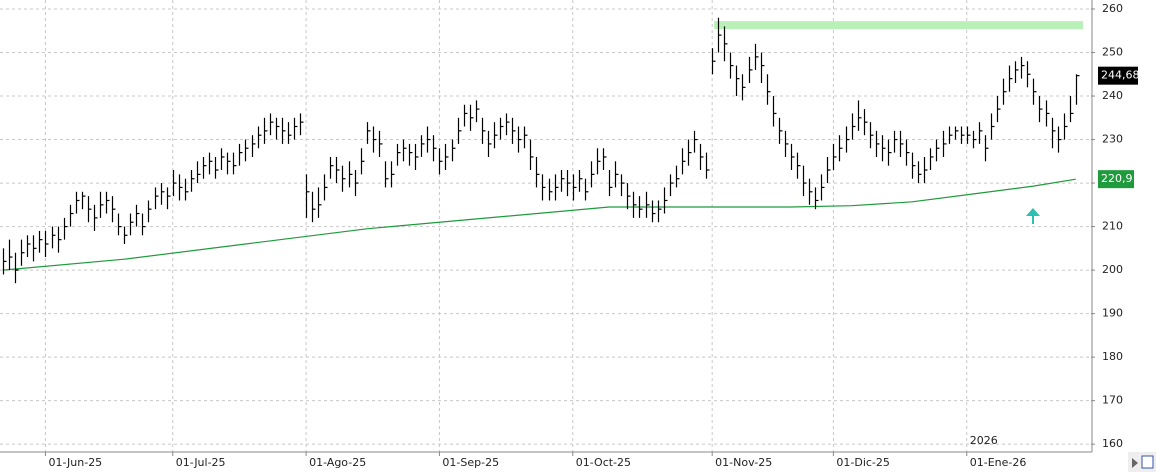 The height and width of the screenshot is (472, 1156). I want to click on y-tick-label: 260, so click(1112, 8).